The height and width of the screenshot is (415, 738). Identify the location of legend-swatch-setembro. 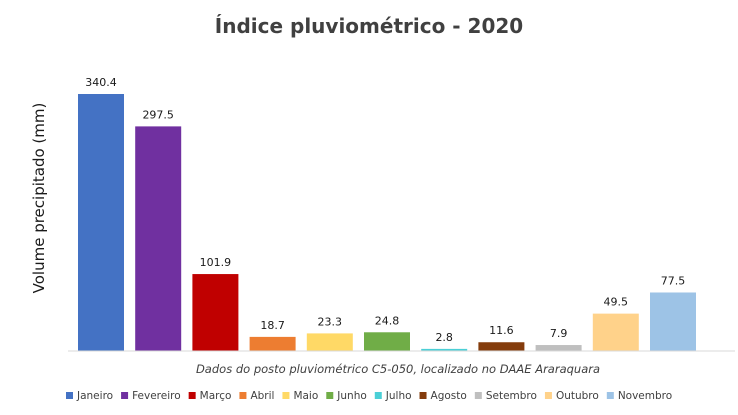
(478, 395).